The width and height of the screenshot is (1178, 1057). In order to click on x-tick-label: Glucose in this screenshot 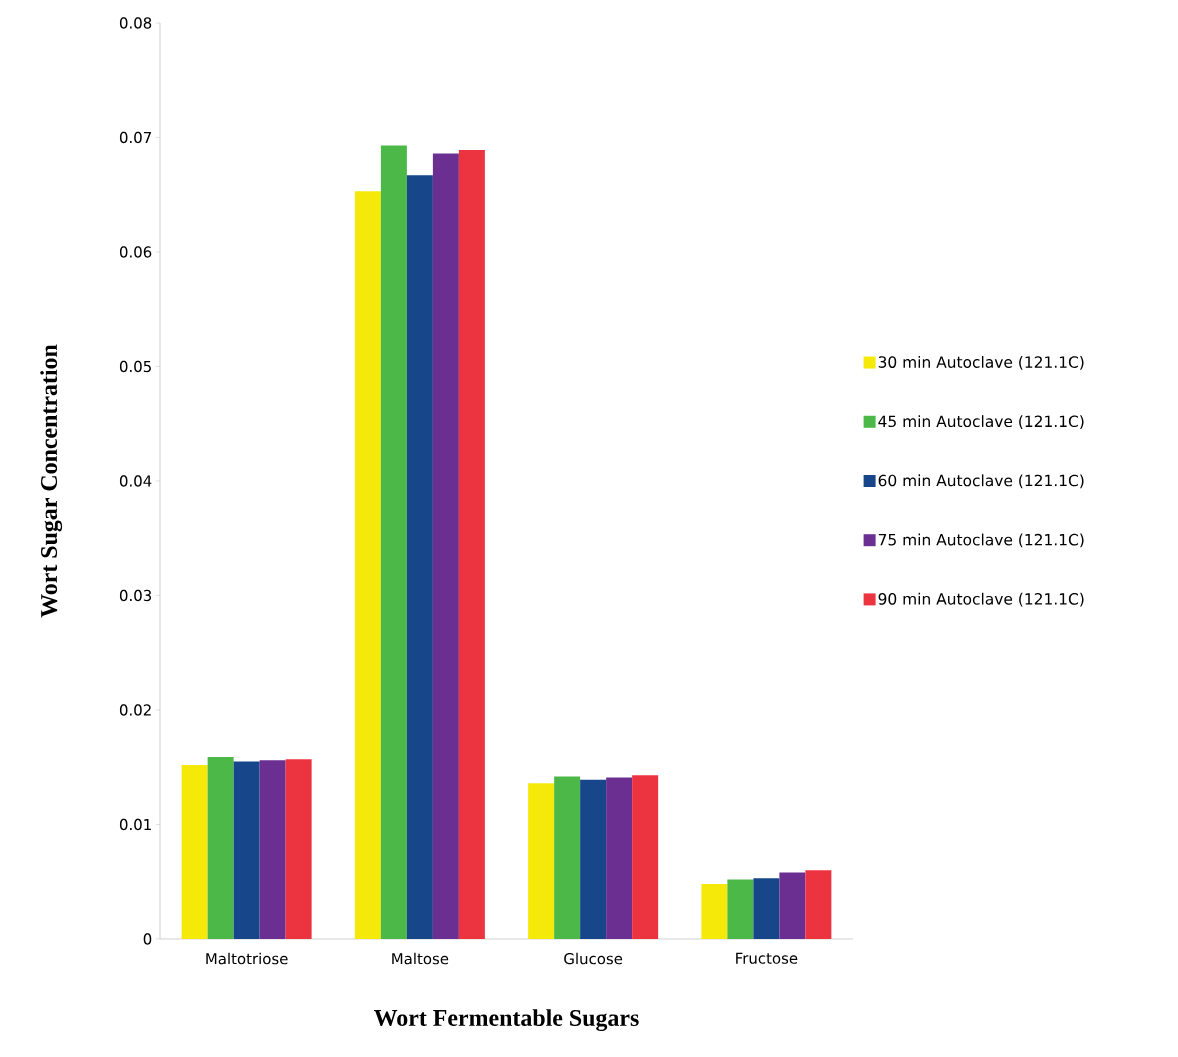, I will do `click(593, 958)`.